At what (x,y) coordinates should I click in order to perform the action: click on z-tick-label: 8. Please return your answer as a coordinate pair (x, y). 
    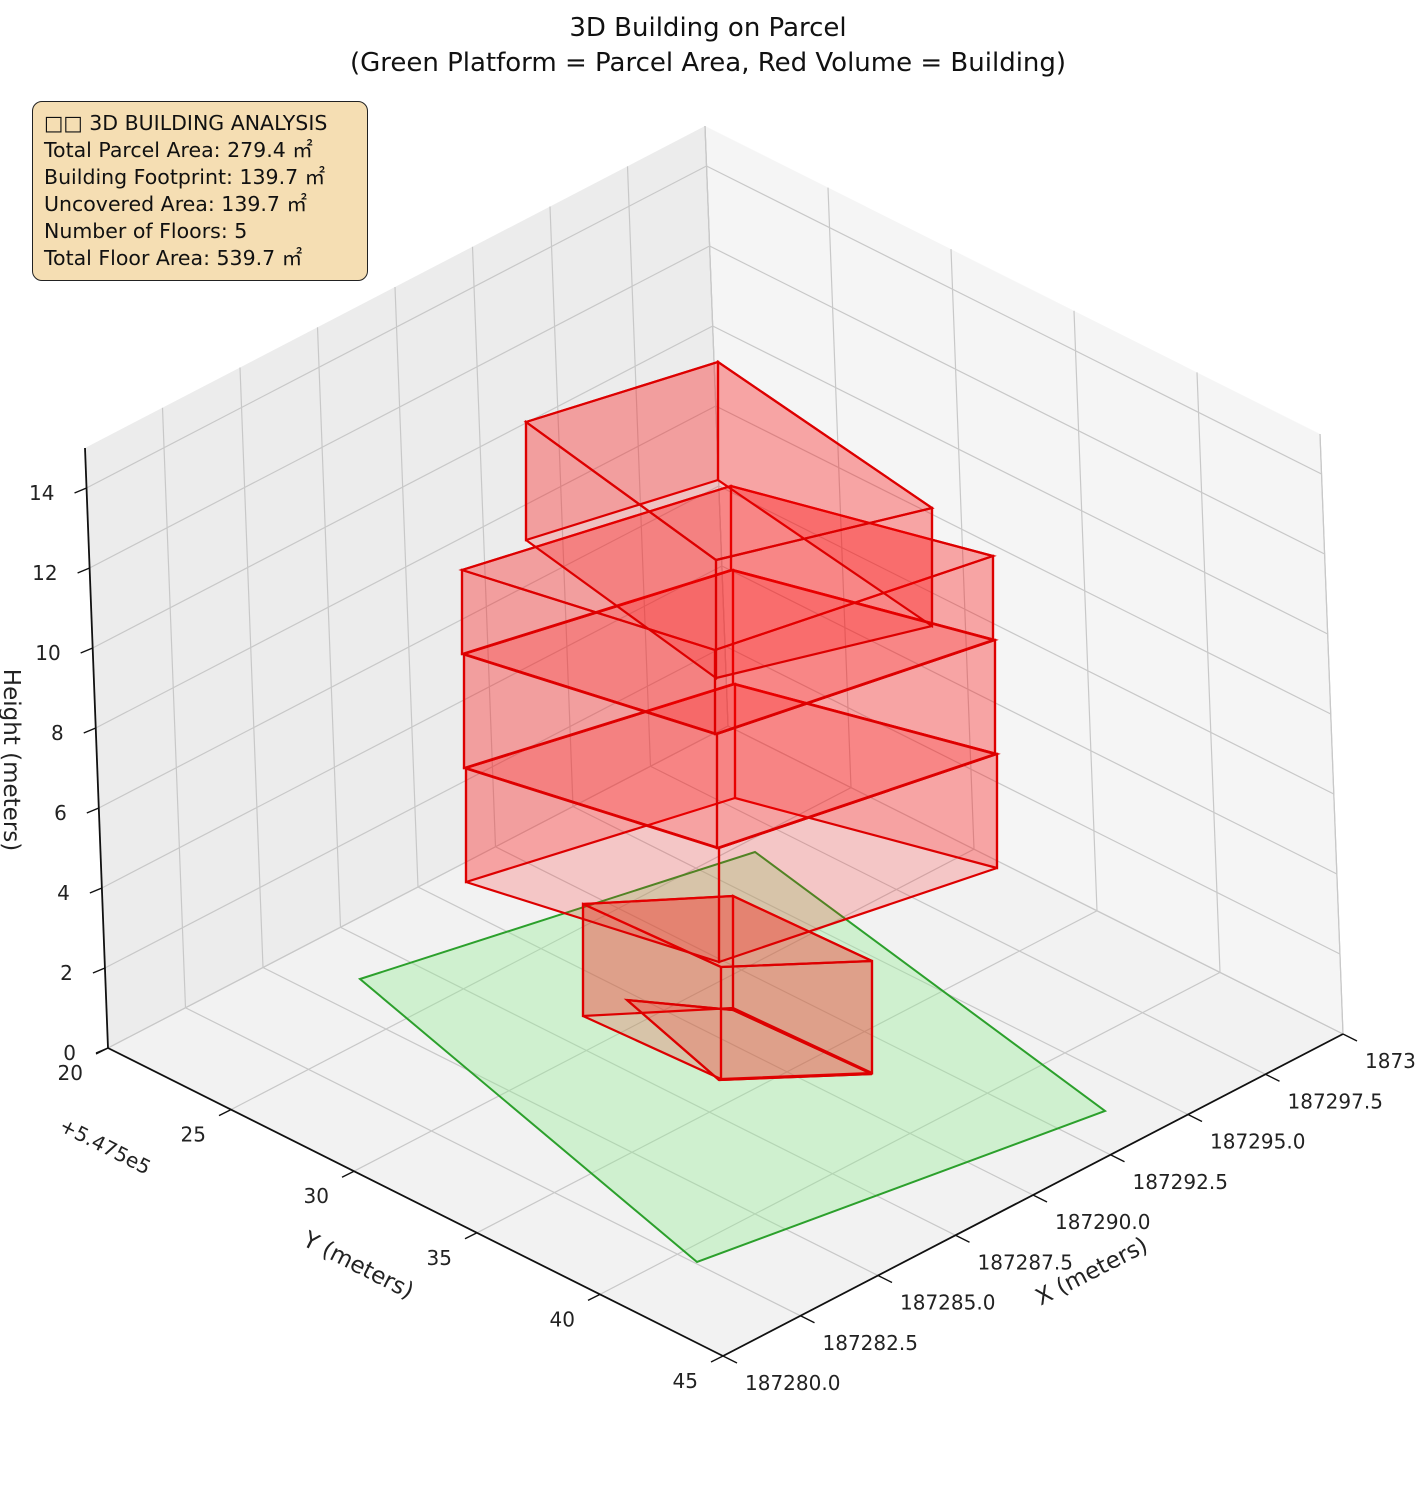
    Looking at the image, I should click on (57, 733).